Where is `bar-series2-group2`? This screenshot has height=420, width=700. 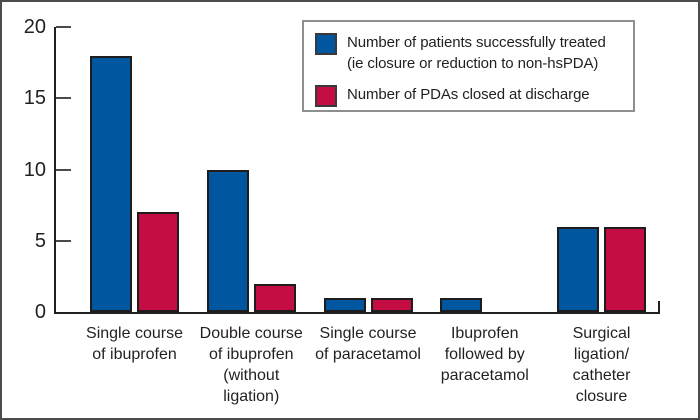
bar-series2-group2 is located at coordinates (274, 297).